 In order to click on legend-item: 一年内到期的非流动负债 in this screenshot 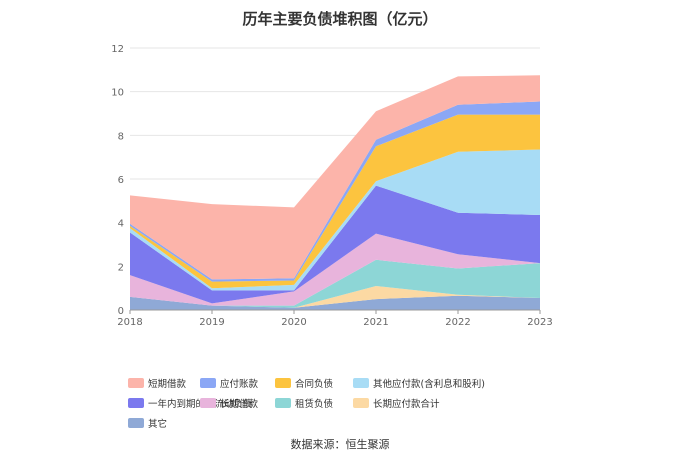, I will do `click(190, 403)`.